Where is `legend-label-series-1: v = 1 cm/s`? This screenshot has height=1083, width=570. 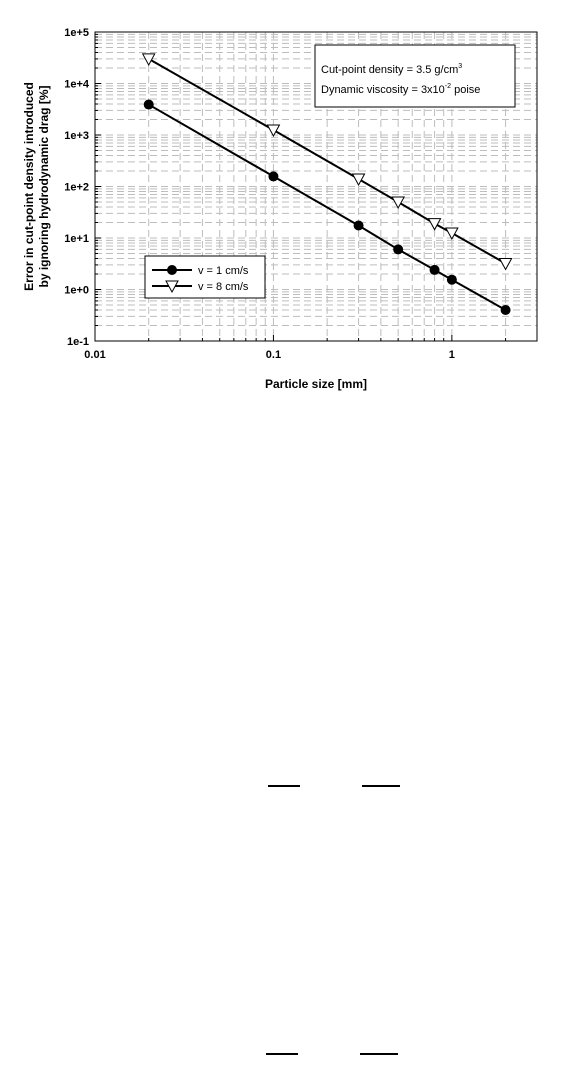 legend-label-series-1: v = 1 cm/s is located at coordinates (223, 271).